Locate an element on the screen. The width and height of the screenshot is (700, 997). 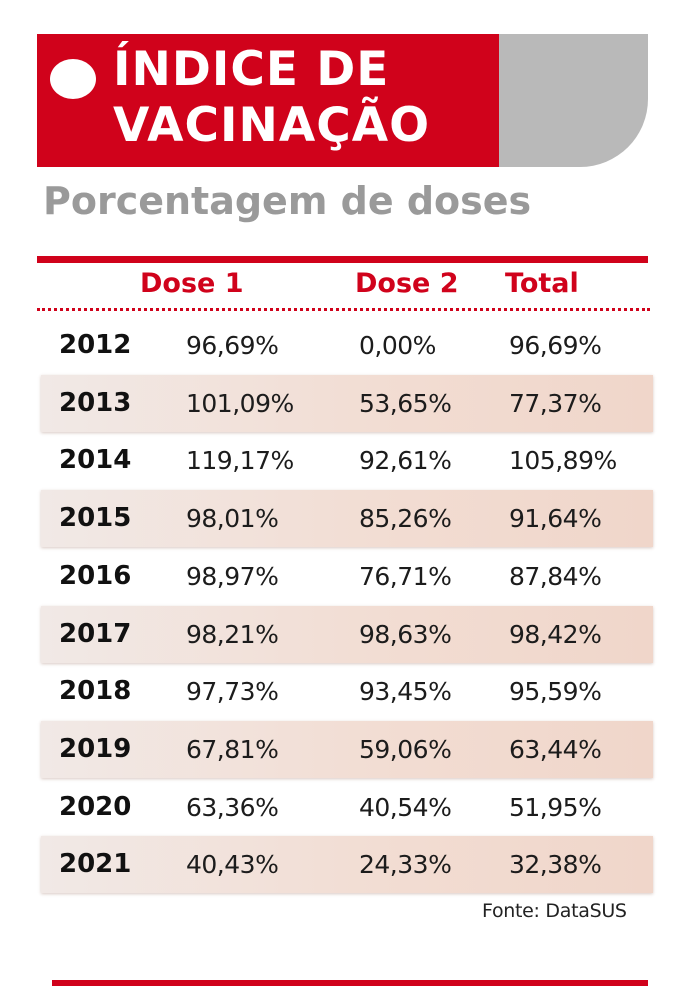
source-note: Fonte: DataSUS is located at coordinates (554, 911).